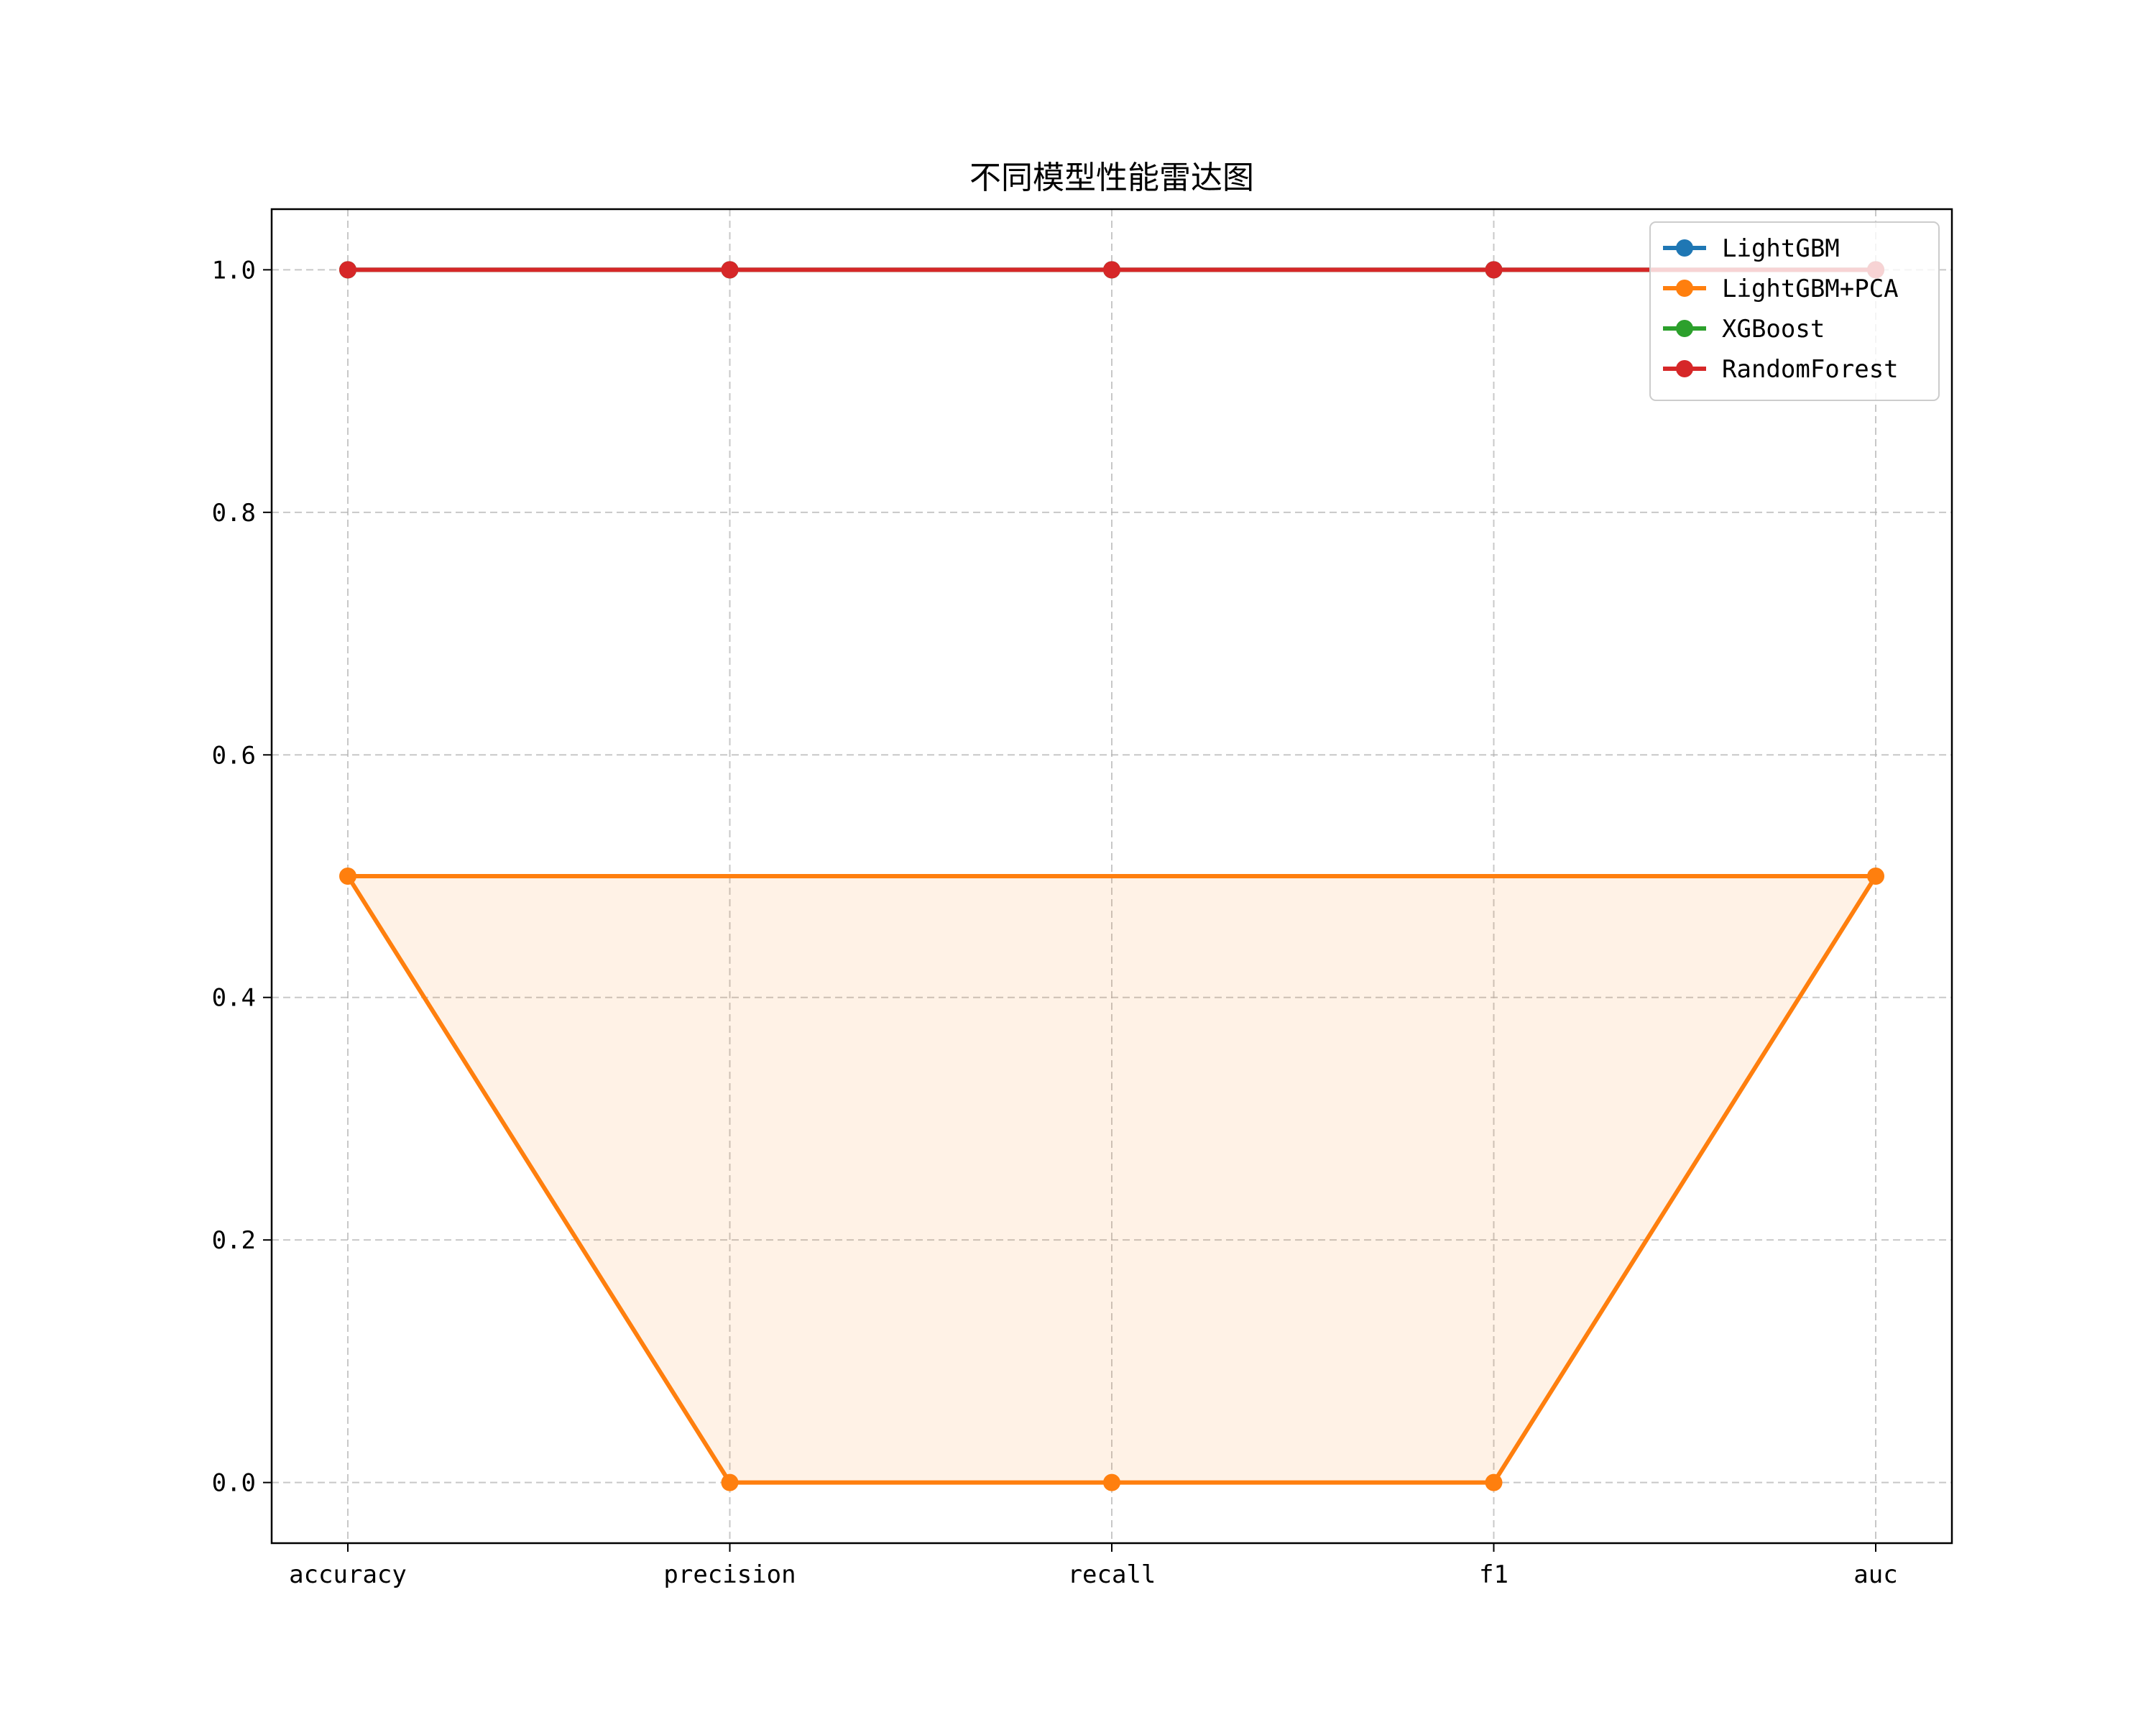 This screenshot has width=2156, height=1725. Describe the element at coordinates (234, 998) in the screenshot. I see `y-tick-label: 0.4` at that location.